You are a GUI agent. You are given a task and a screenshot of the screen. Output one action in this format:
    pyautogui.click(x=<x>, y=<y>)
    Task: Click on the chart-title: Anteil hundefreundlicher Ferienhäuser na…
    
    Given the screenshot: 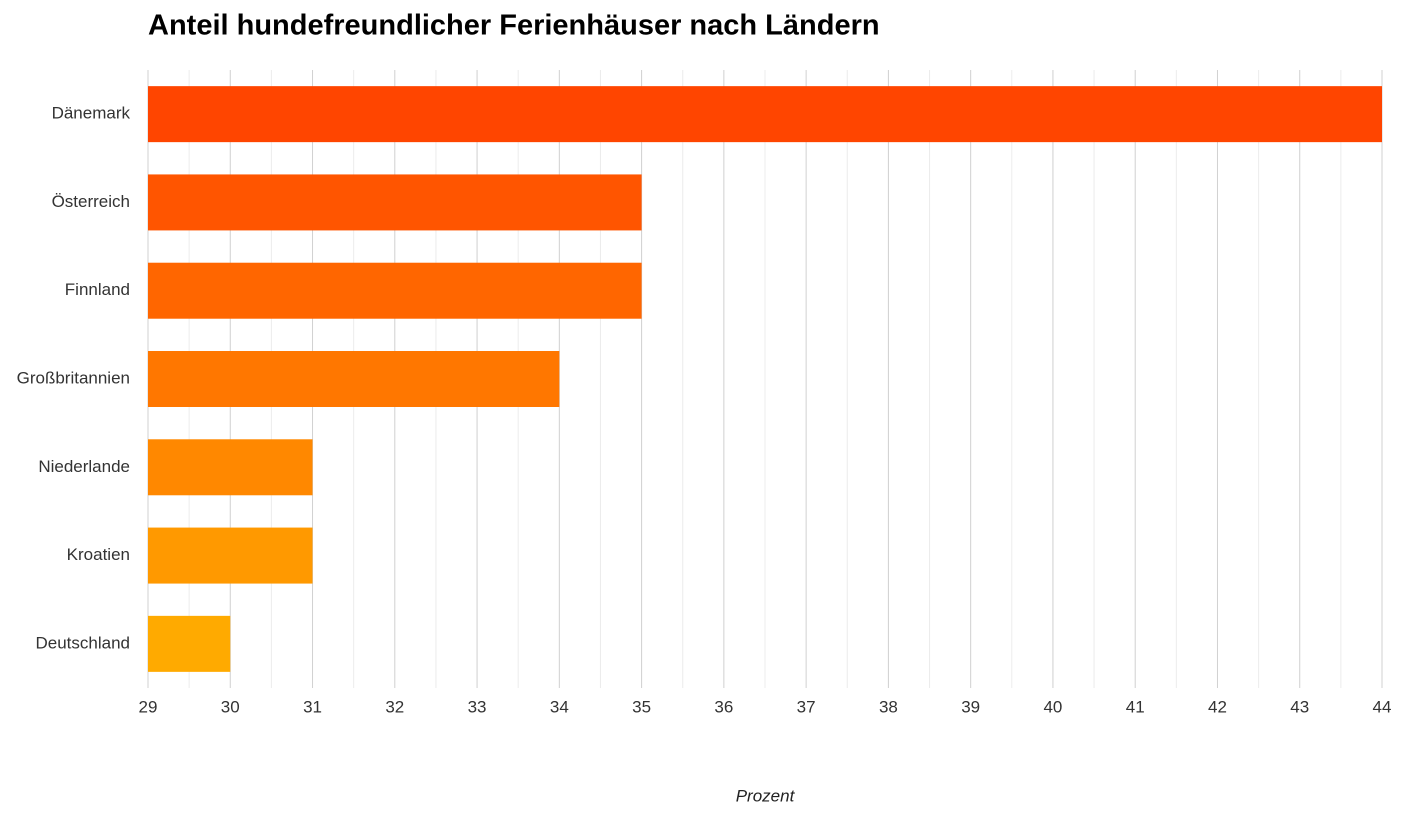 What is the action you would take?
    pyautogui.click(x=514, y=26)
    